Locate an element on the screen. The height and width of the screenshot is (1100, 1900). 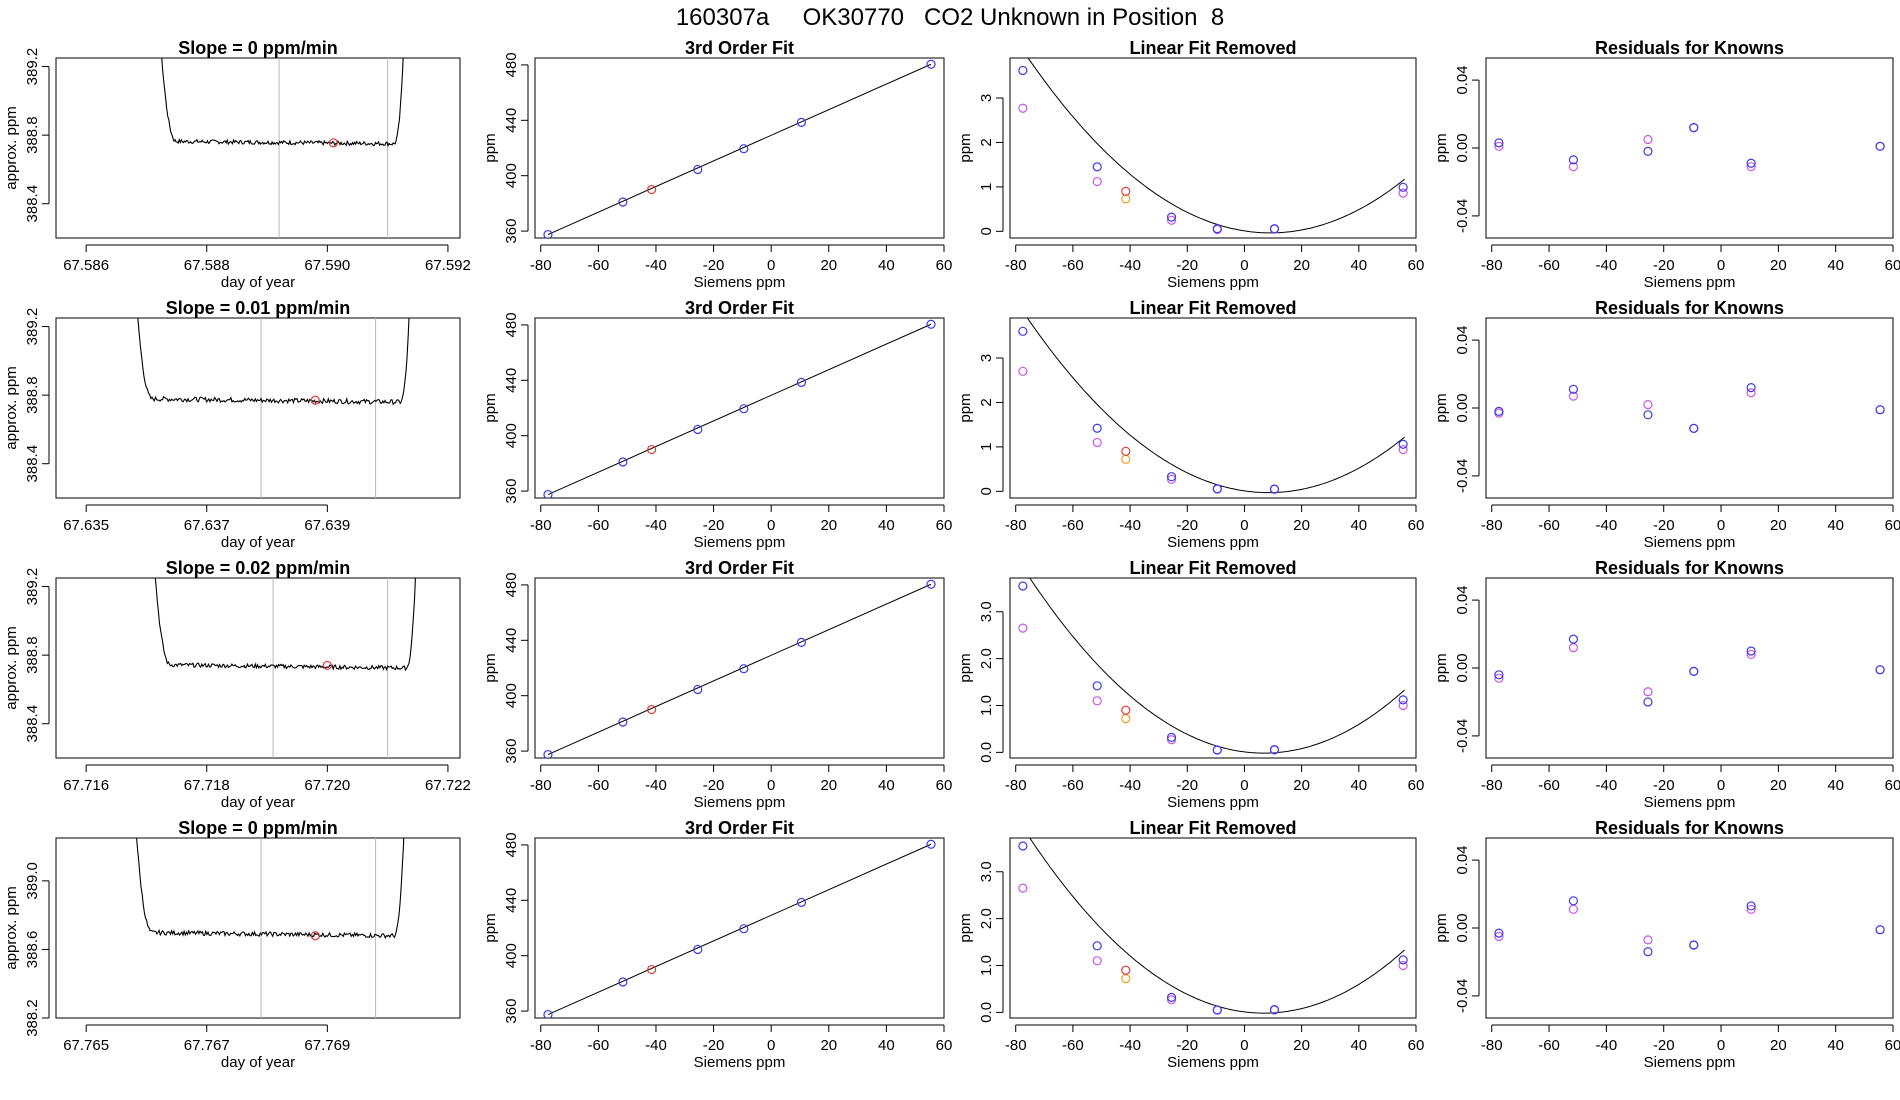
panel-title: Slope = 0 ppm/min is located at coordinates (258, 48).